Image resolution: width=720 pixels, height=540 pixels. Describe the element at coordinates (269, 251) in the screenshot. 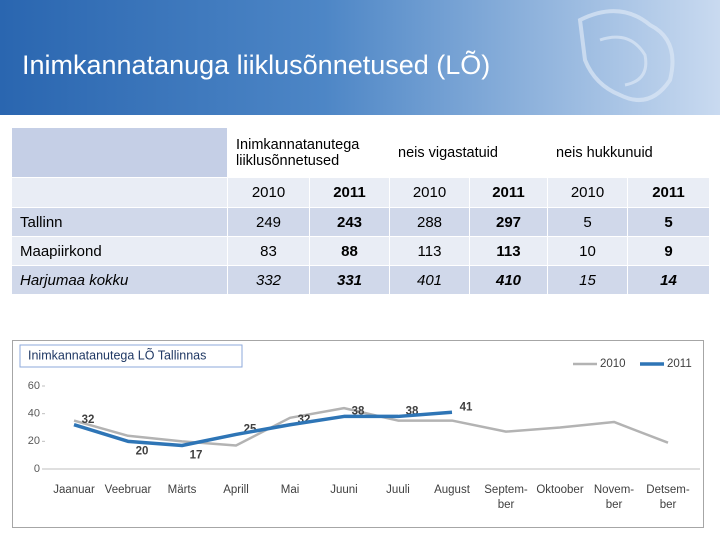

I see `table-cell: 83` at that location.